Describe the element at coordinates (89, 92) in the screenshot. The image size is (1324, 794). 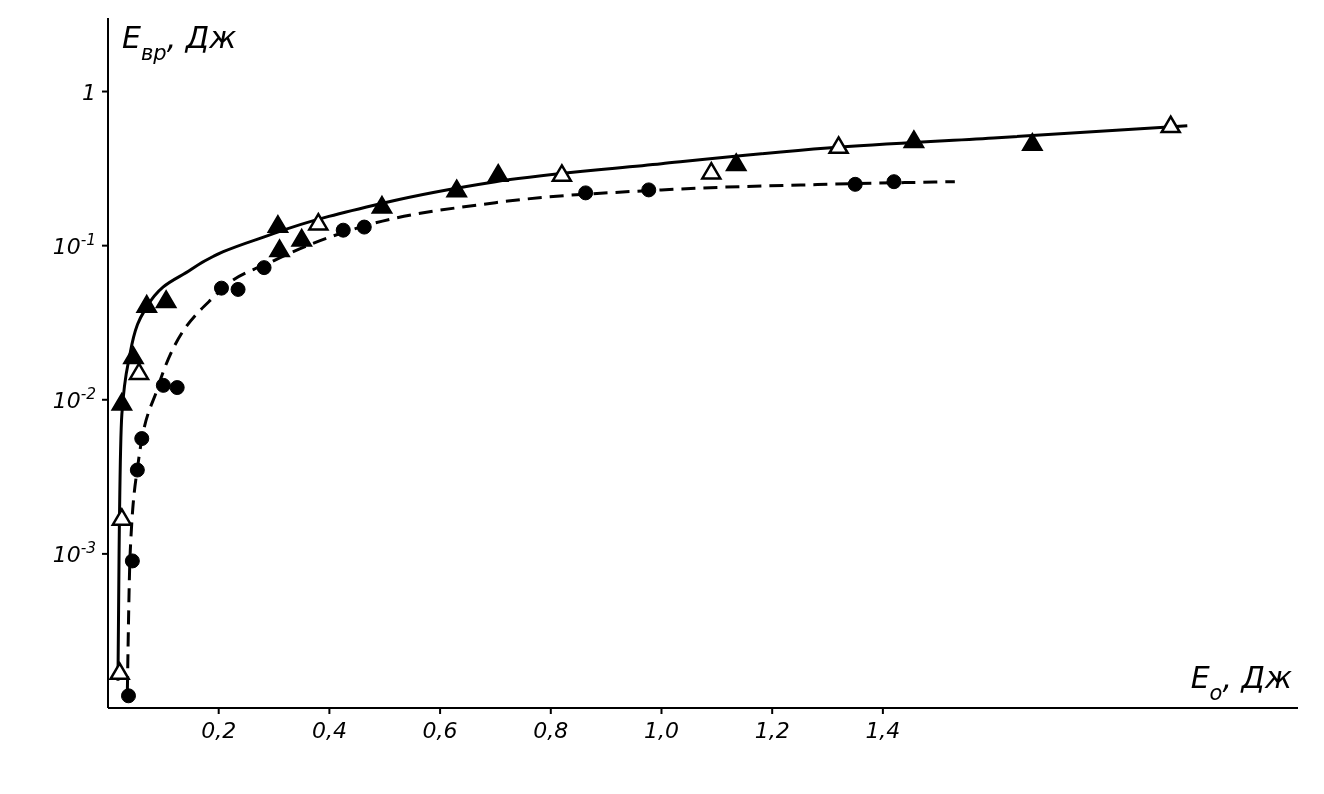
I see `y-tick-label: 1` at that location.